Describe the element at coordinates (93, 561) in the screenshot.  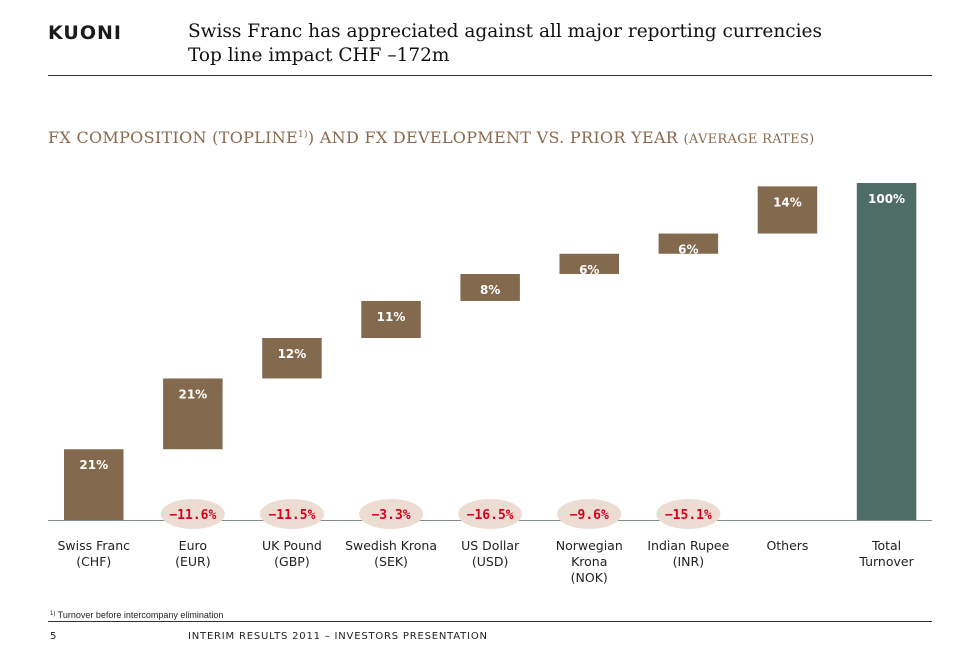
I see `category-label-0-1: (CHF)` at that location.